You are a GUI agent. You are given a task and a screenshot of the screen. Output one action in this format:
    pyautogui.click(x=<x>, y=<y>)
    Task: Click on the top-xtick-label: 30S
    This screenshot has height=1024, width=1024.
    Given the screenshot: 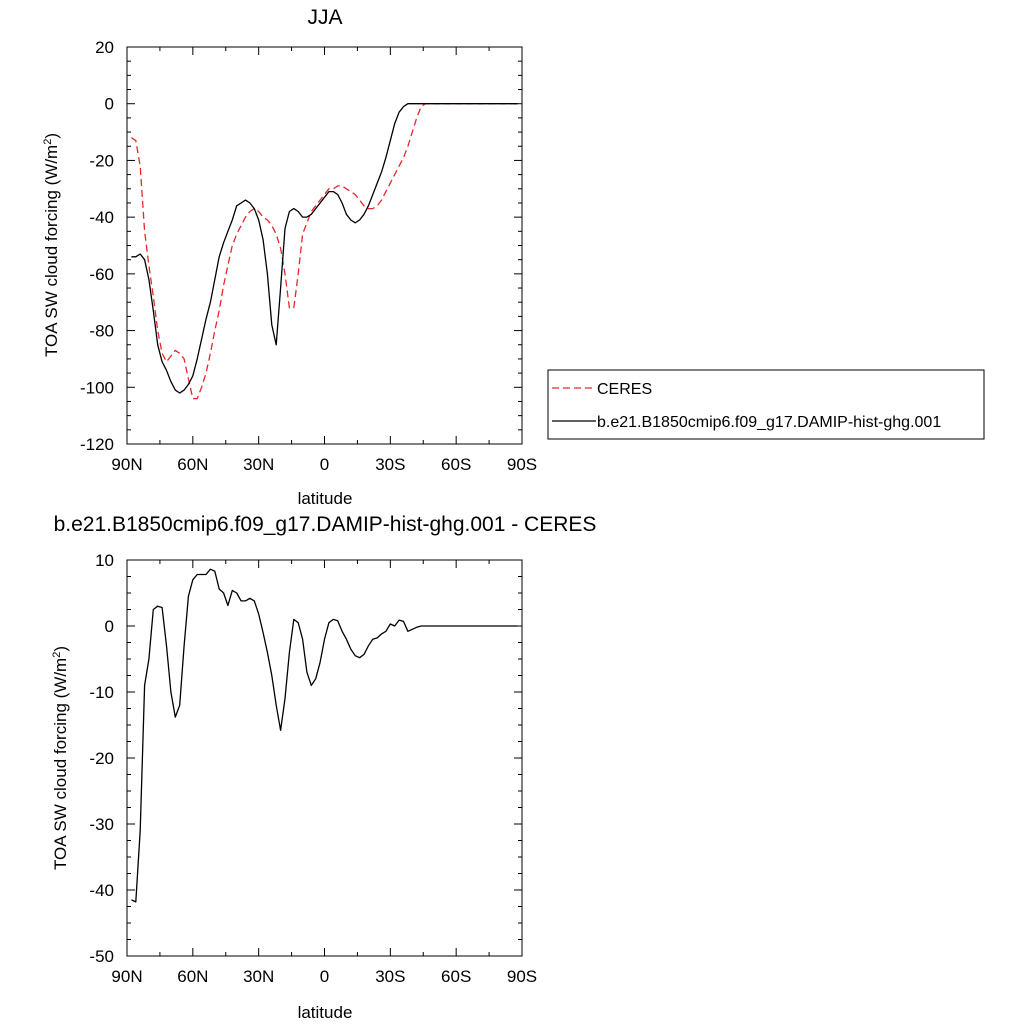 What is the action you would take?
    pyautogui.click(x=390, y=464)
    